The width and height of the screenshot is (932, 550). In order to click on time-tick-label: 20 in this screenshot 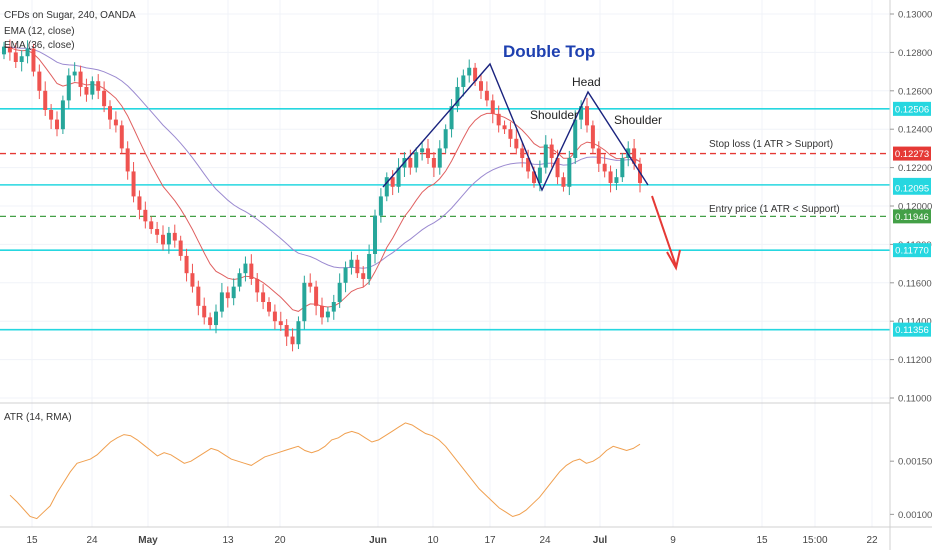, I will do `click(280, 540)`.